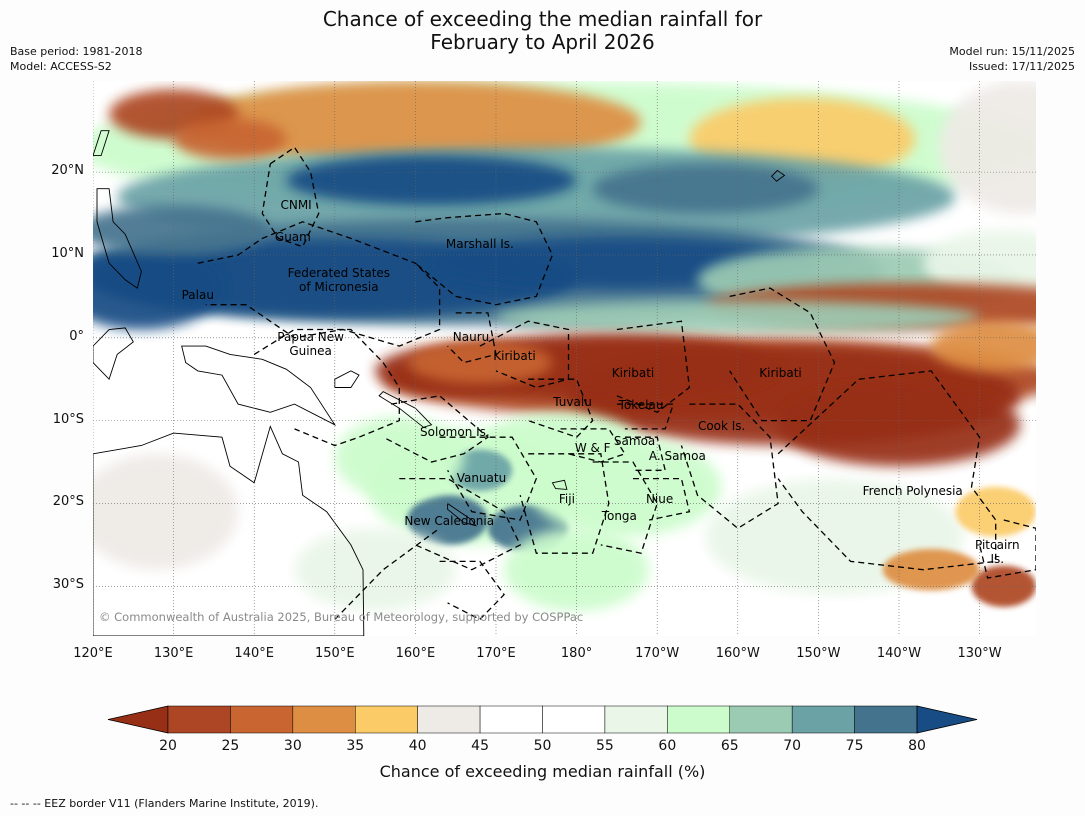 The height and width of the screenshot is (816, 1085). Describe the element at coordinates (168, 746) in the screenshot. I see `colorbar-tick-label: 20` at that location.